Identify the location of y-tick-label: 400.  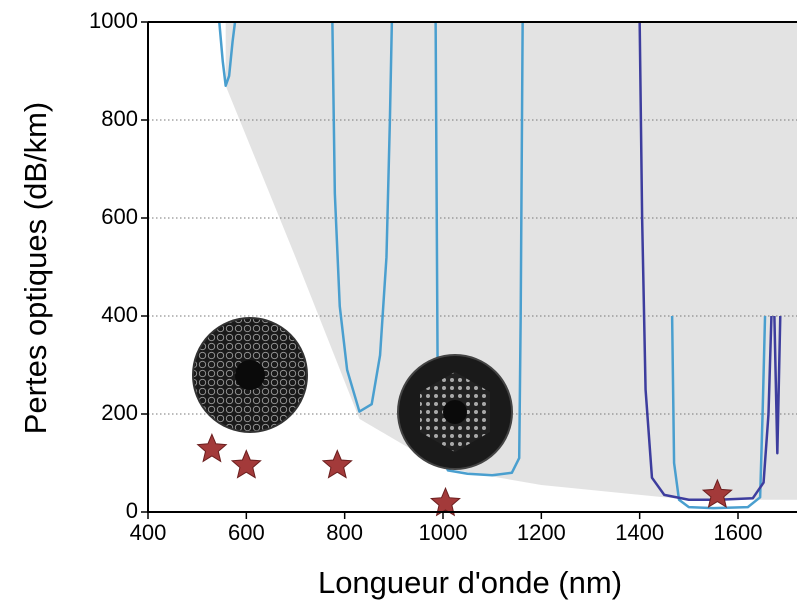
(119, 314).